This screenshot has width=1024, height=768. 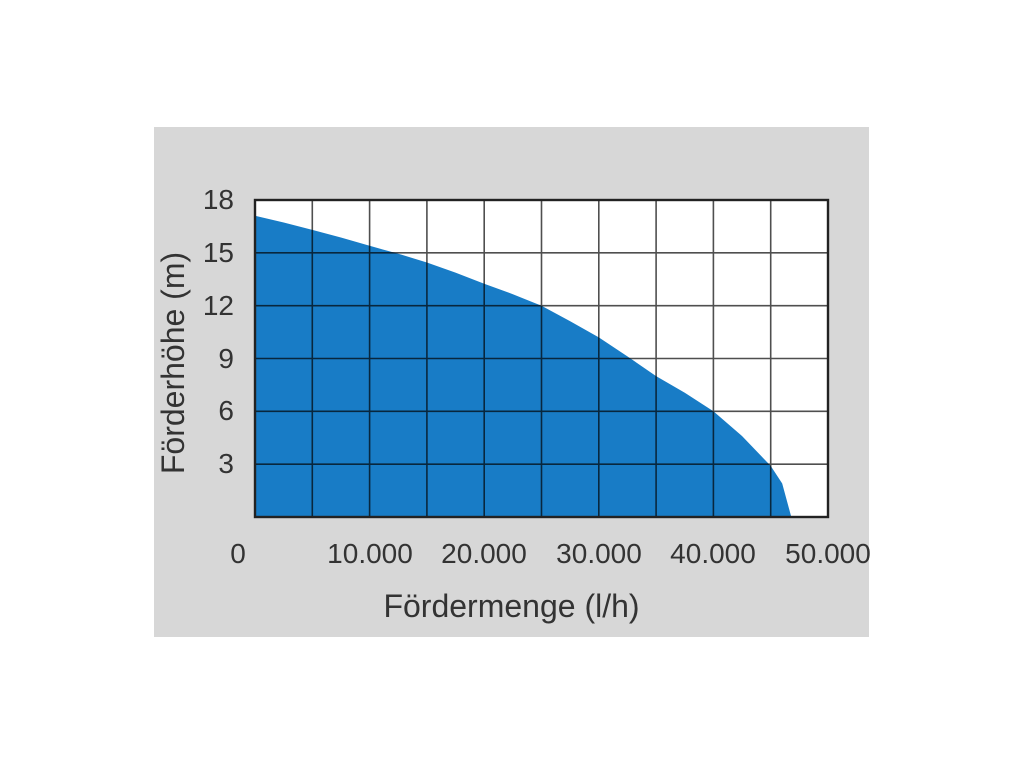 What do you see at coordinates (599, 553) in the screenshot?
I see `x-tick-label-30000: 30.000` at bounding box center [599, 553].